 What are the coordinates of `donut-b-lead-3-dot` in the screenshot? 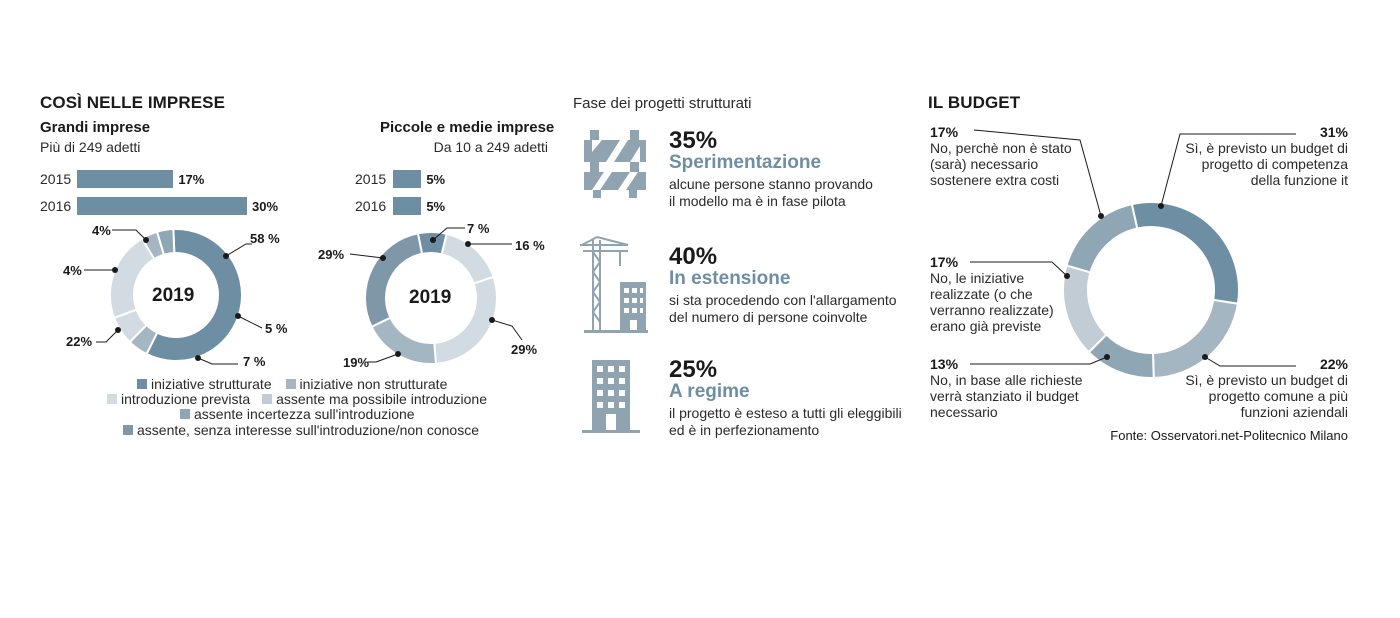 It's located at (398, 354).